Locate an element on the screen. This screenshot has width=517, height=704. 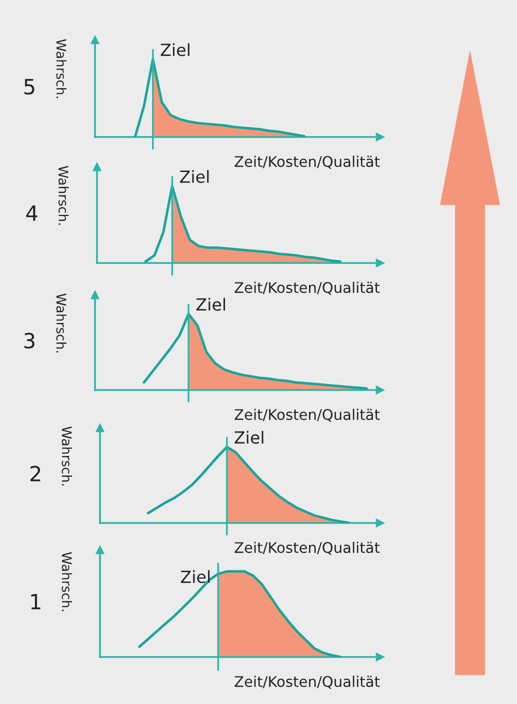
text: 3 is located at coordinates (29, 340).